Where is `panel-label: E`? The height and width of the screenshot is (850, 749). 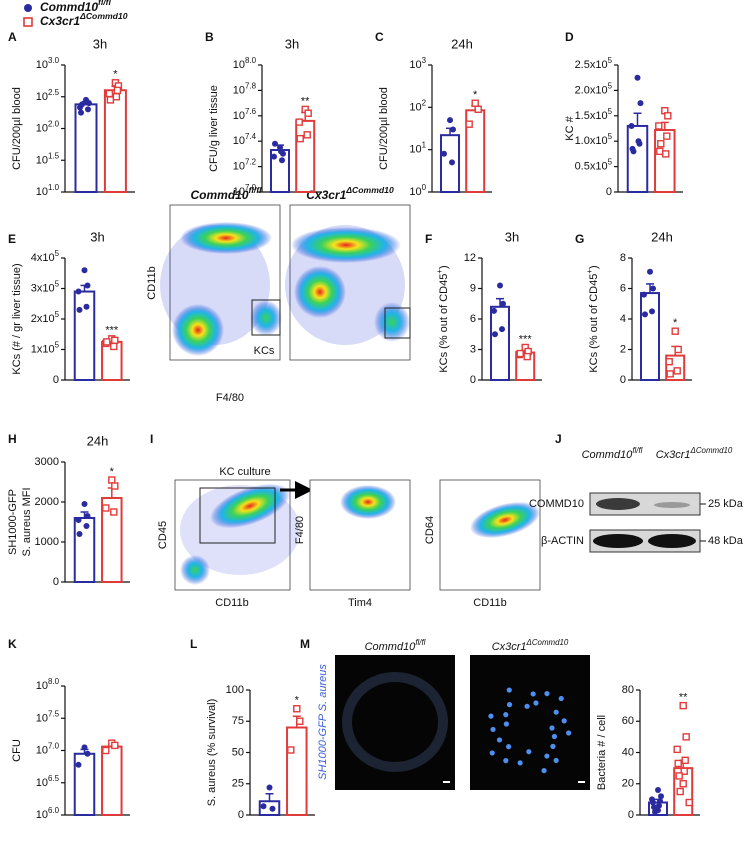
panel-label: E is located at coordinates (12, 239).